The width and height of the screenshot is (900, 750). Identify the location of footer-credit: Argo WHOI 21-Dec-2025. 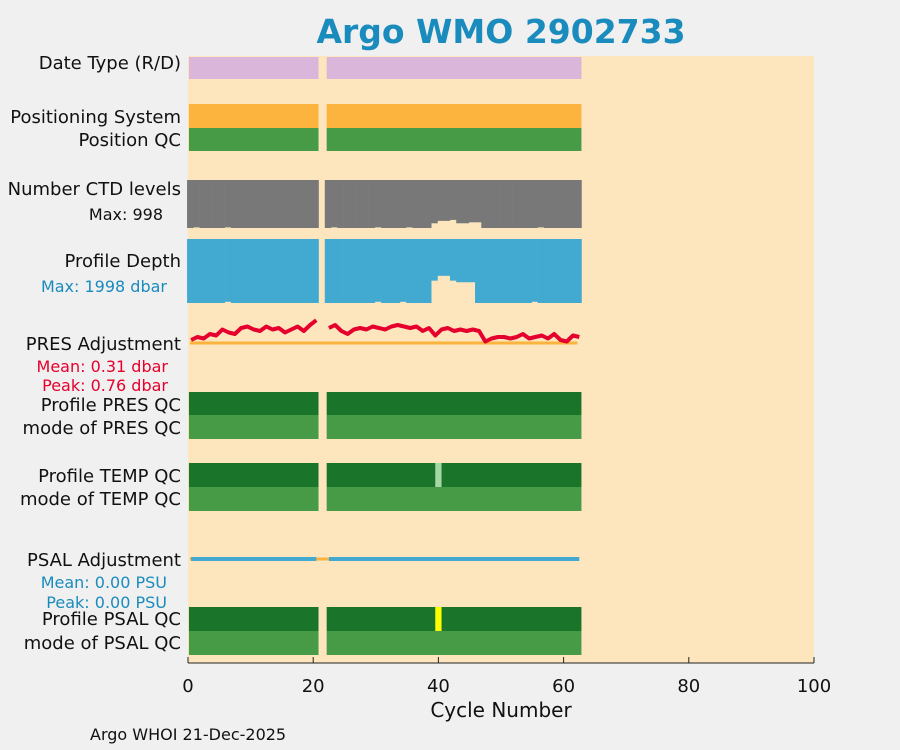
(188, 734).